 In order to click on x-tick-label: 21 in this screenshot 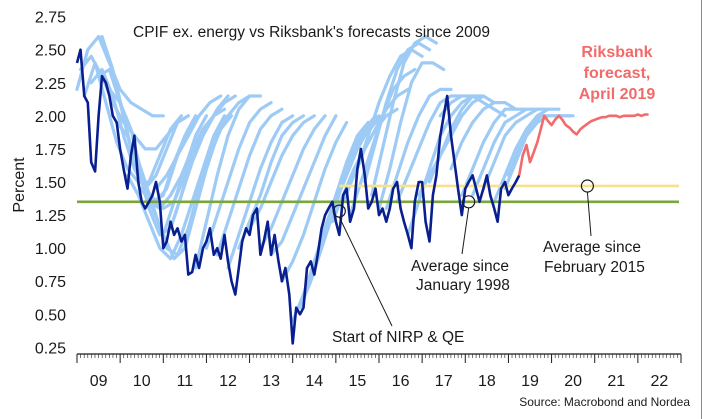, I will do `click(616, 381)`.